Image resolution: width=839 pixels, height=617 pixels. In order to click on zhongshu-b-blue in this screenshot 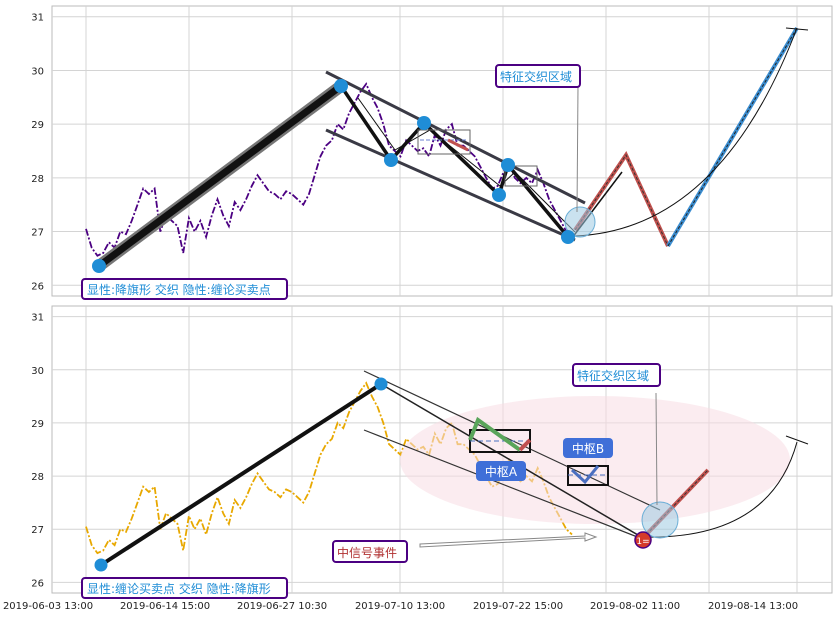, I will do `click(585, 475)`.